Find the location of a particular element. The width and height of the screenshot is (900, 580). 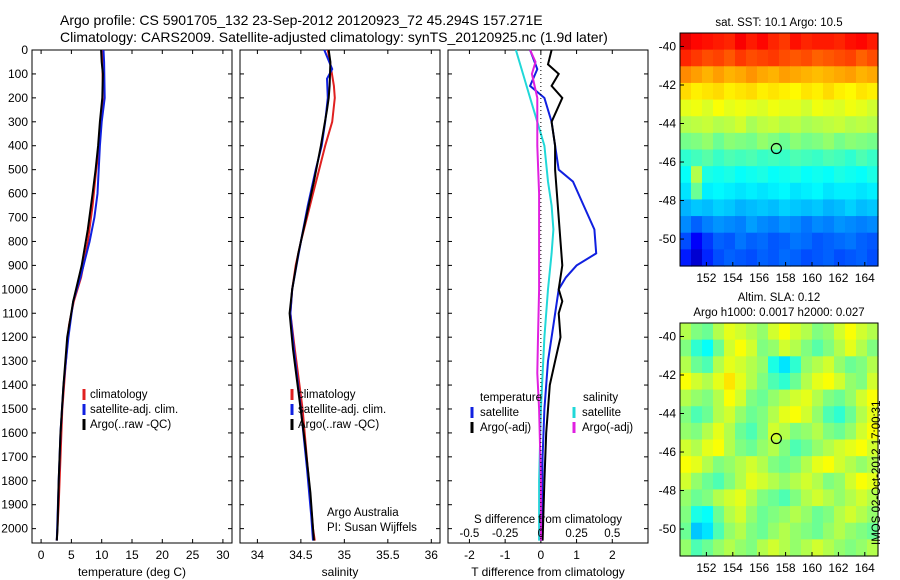

depth-tick-label: 1400 is located at coordinates (14, 385).